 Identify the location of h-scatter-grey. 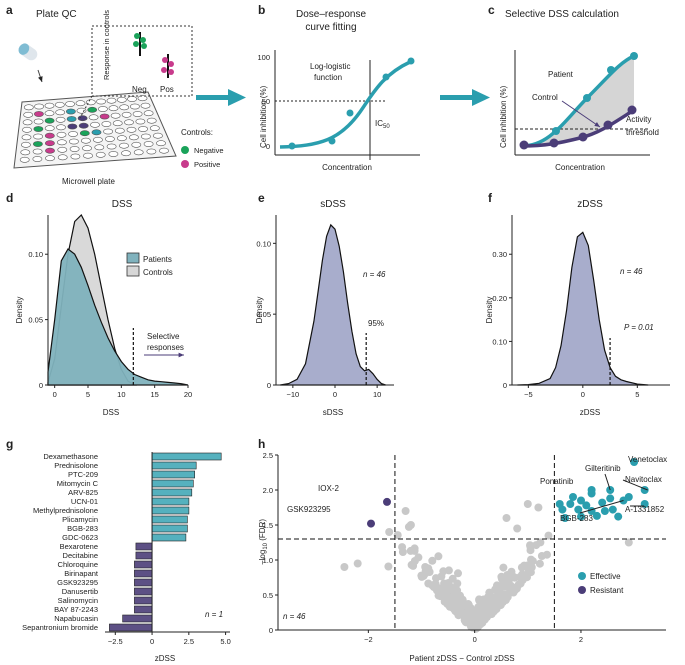
(486, 566).